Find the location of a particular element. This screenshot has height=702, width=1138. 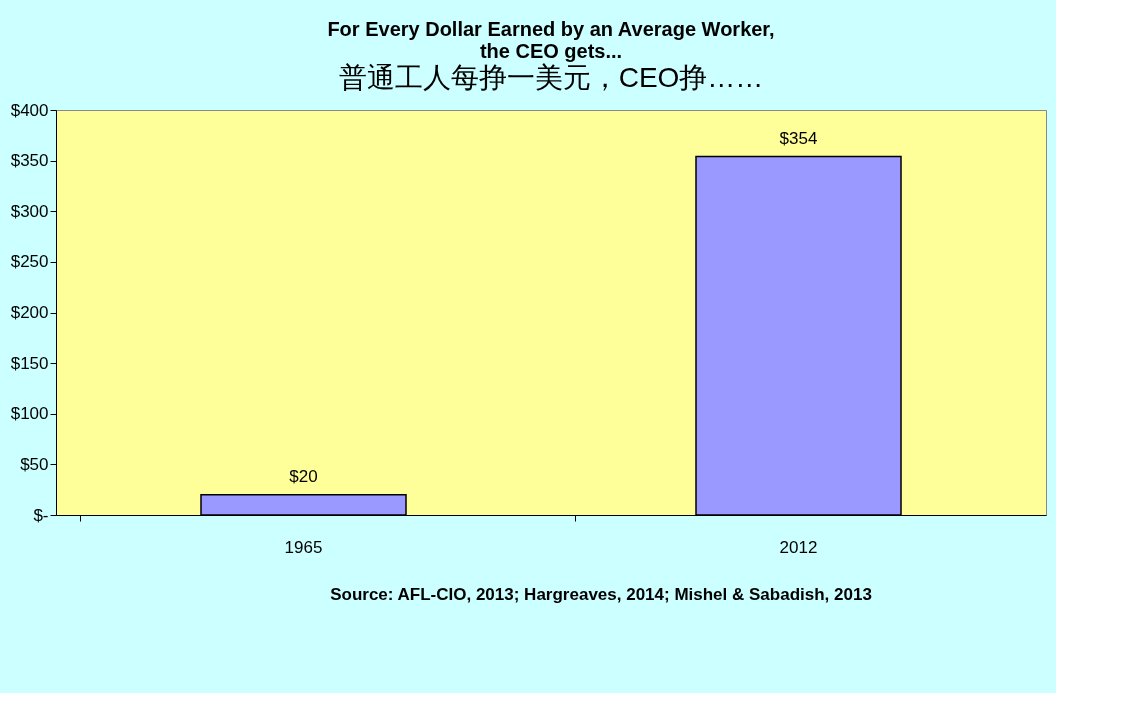

y-tick-label: $100 is located at coordinates (29, 414).